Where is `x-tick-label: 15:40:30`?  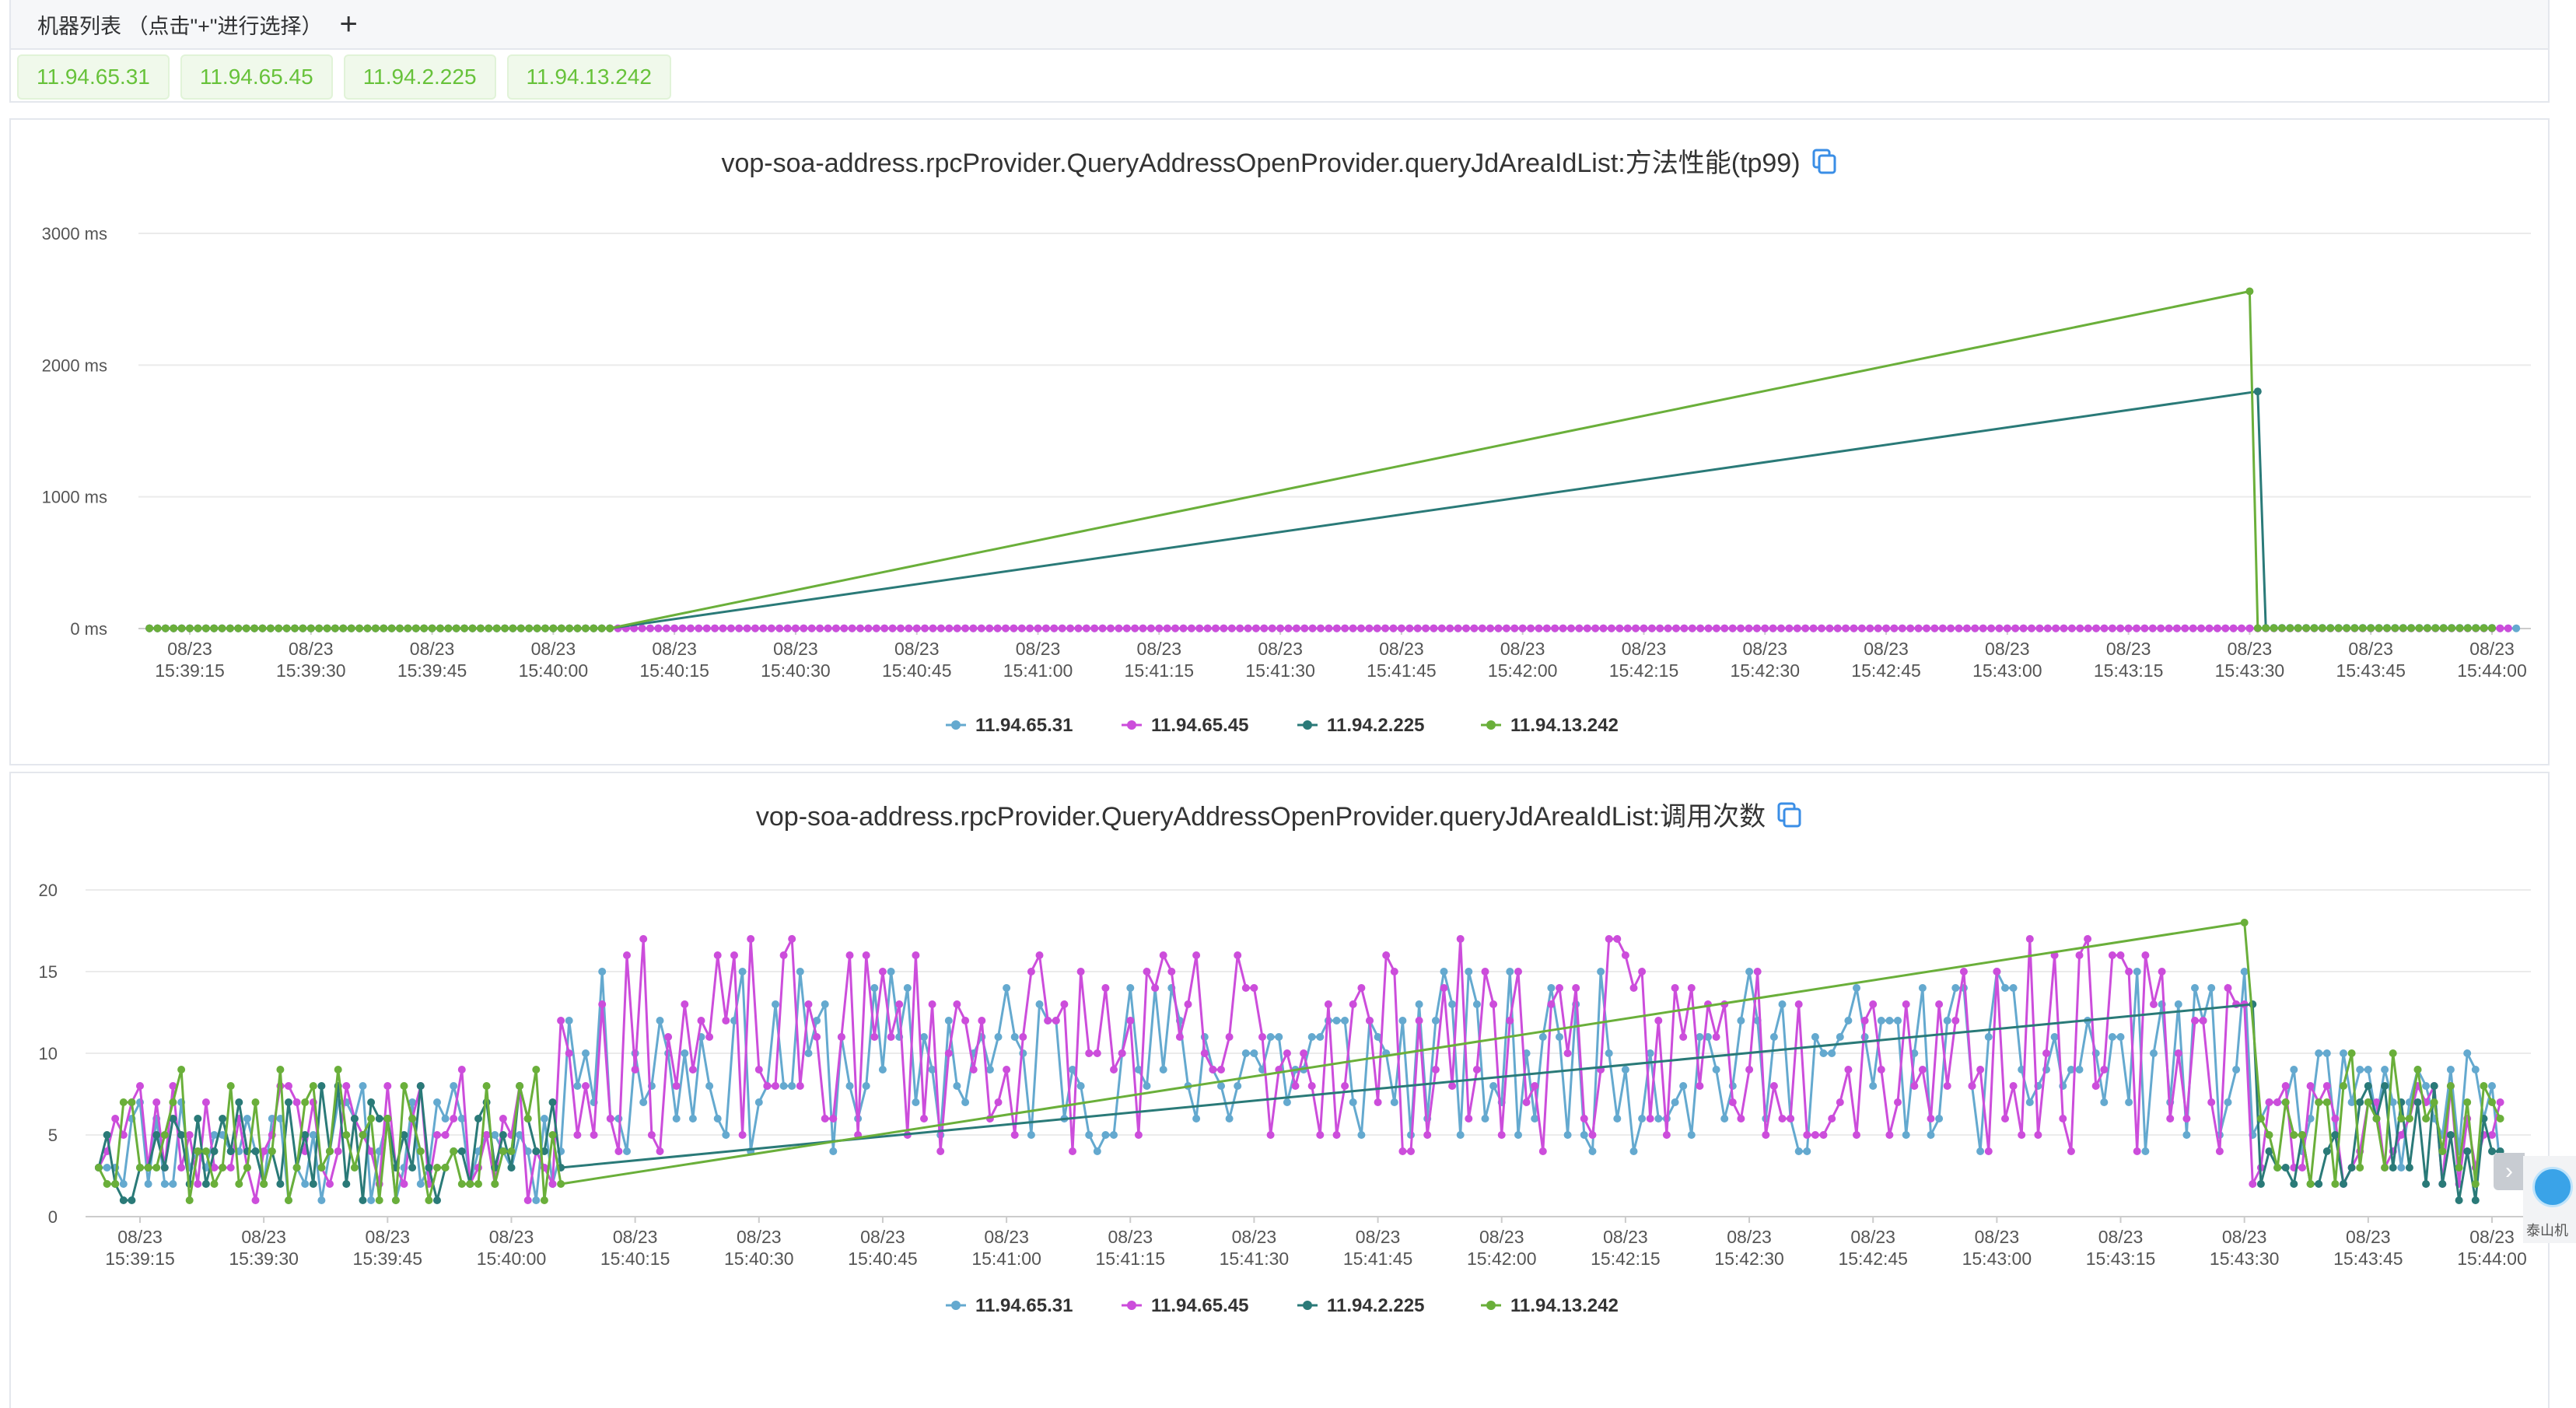
x-tick-label: 15:40:30 is located at coordinates (759, 1259).